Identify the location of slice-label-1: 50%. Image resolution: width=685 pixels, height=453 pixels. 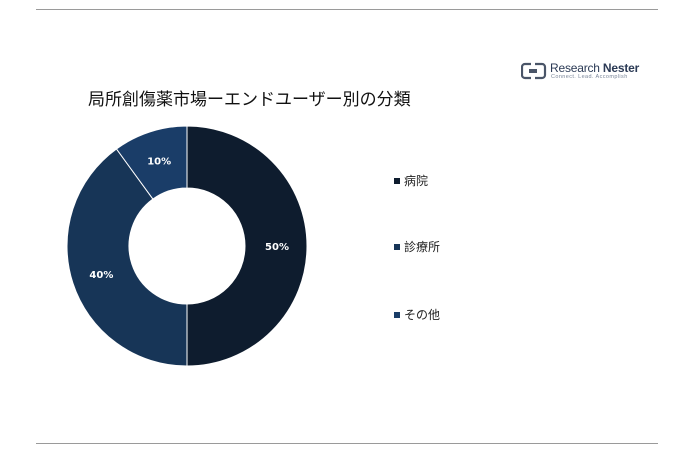
(277, 247).